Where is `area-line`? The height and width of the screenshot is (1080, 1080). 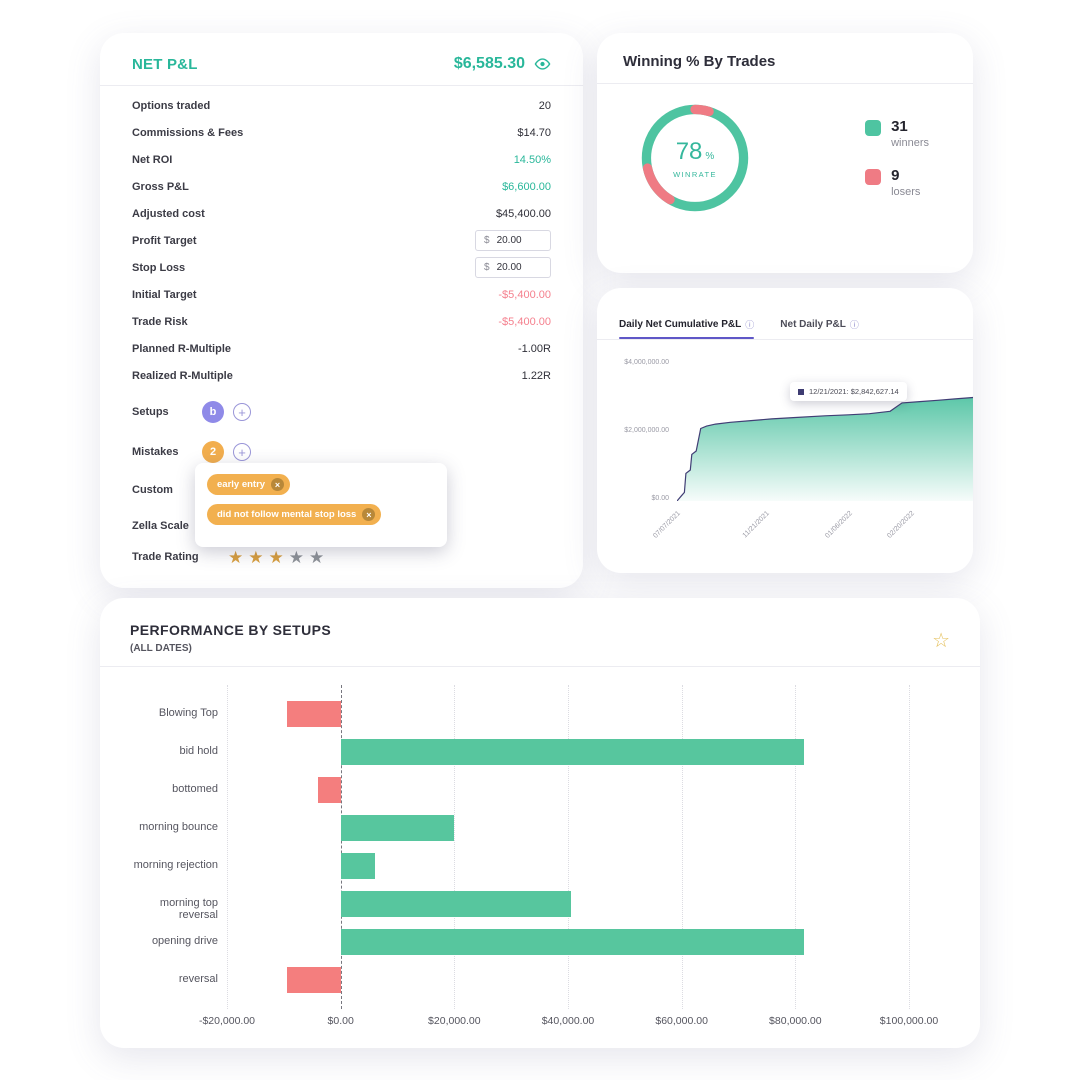
area-line is located at coordinates (825, 448).